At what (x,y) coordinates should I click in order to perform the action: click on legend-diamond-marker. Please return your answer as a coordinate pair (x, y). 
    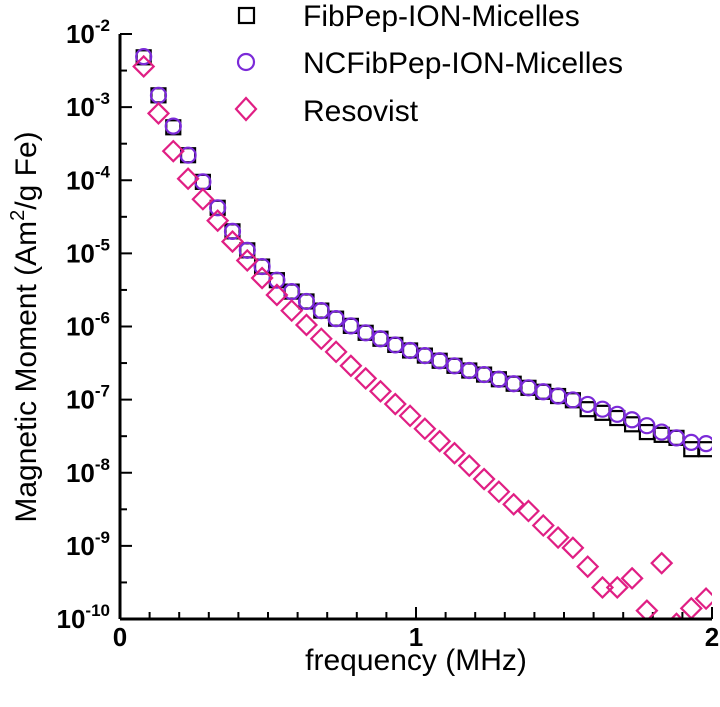
    Looking at the image, I should click on (246, 109).